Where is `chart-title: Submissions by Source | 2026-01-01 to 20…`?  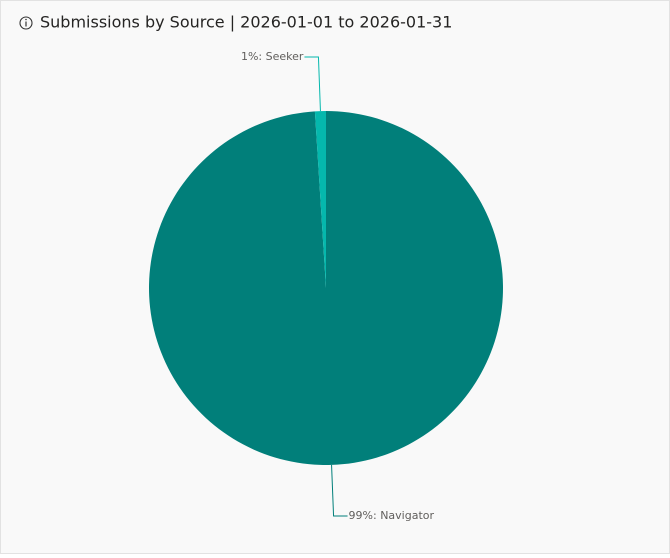
chart-title: Submissions by Source | 2026-01-01 to 20… is located at coordinates (246, 22).